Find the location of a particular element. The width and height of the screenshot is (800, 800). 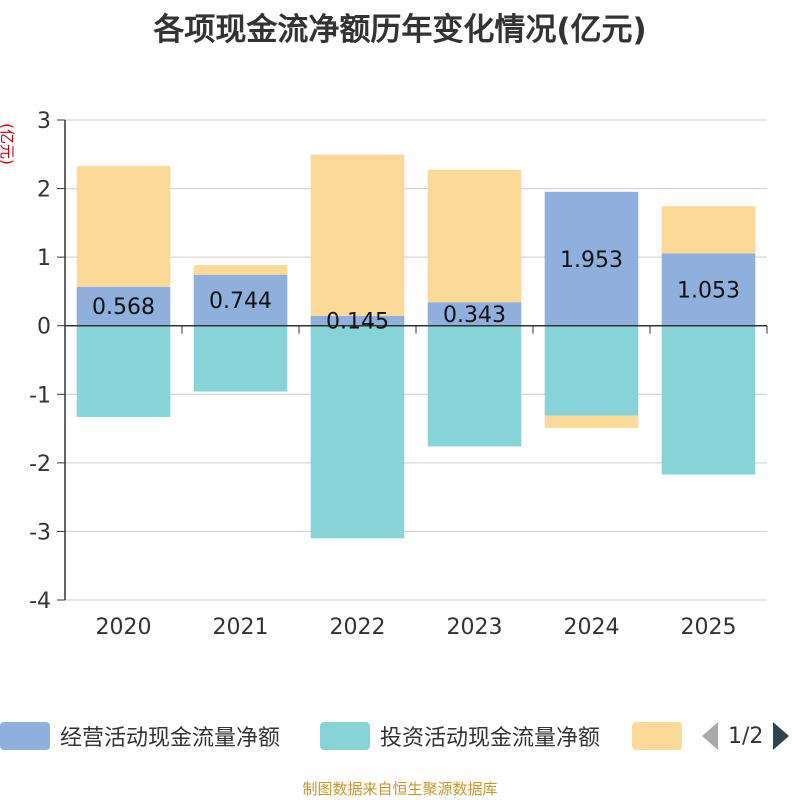

y-tick-label: -1 is located at coordinates (40, 395).